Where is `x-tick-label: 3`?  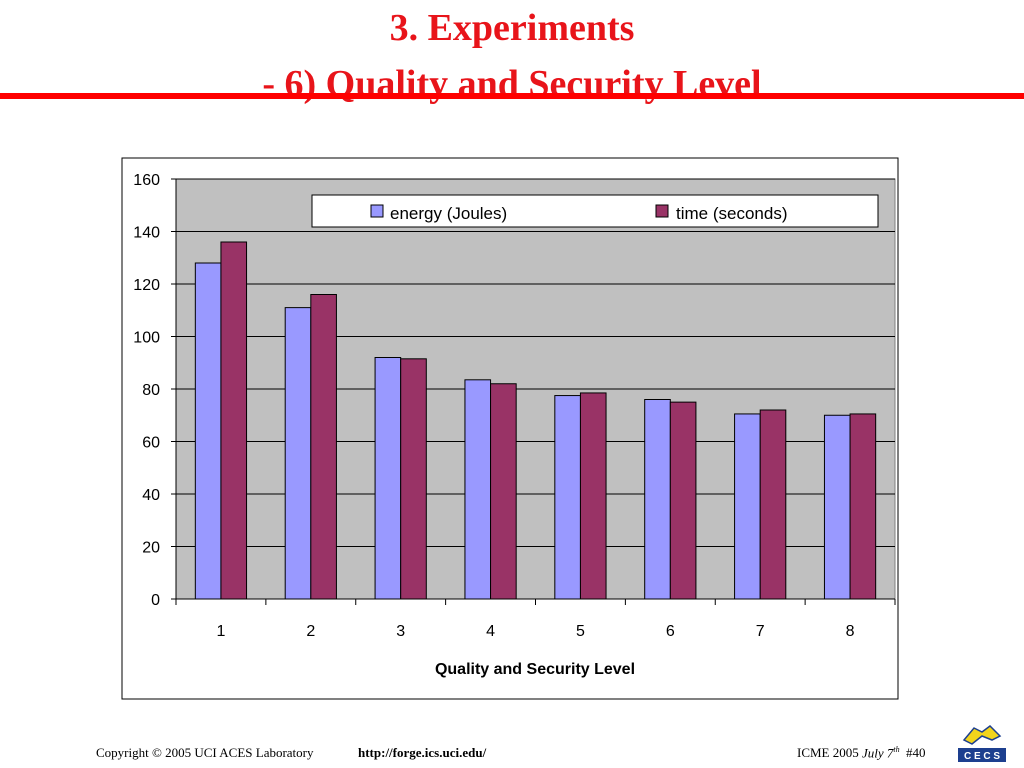 x-tick-label: 3 is located at coordinates (400, 631).